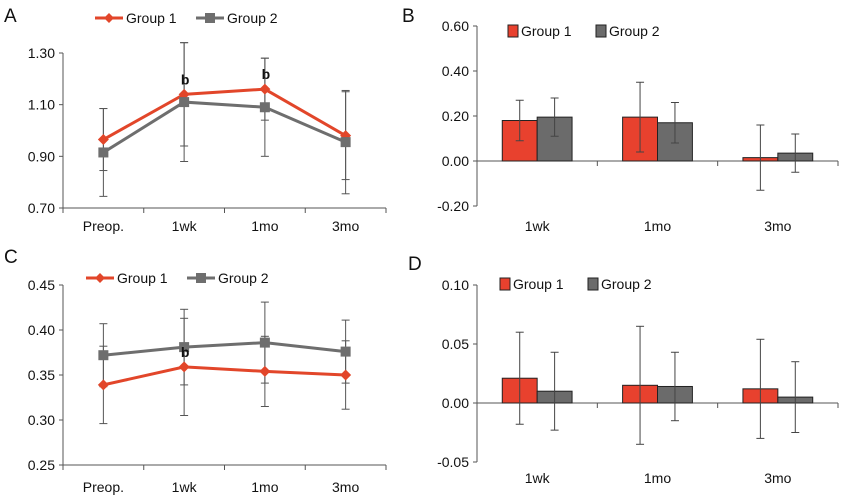 The width and height of the screenshot is (856, 498). I want to click on panel-label-a: A, so click(10, 16).